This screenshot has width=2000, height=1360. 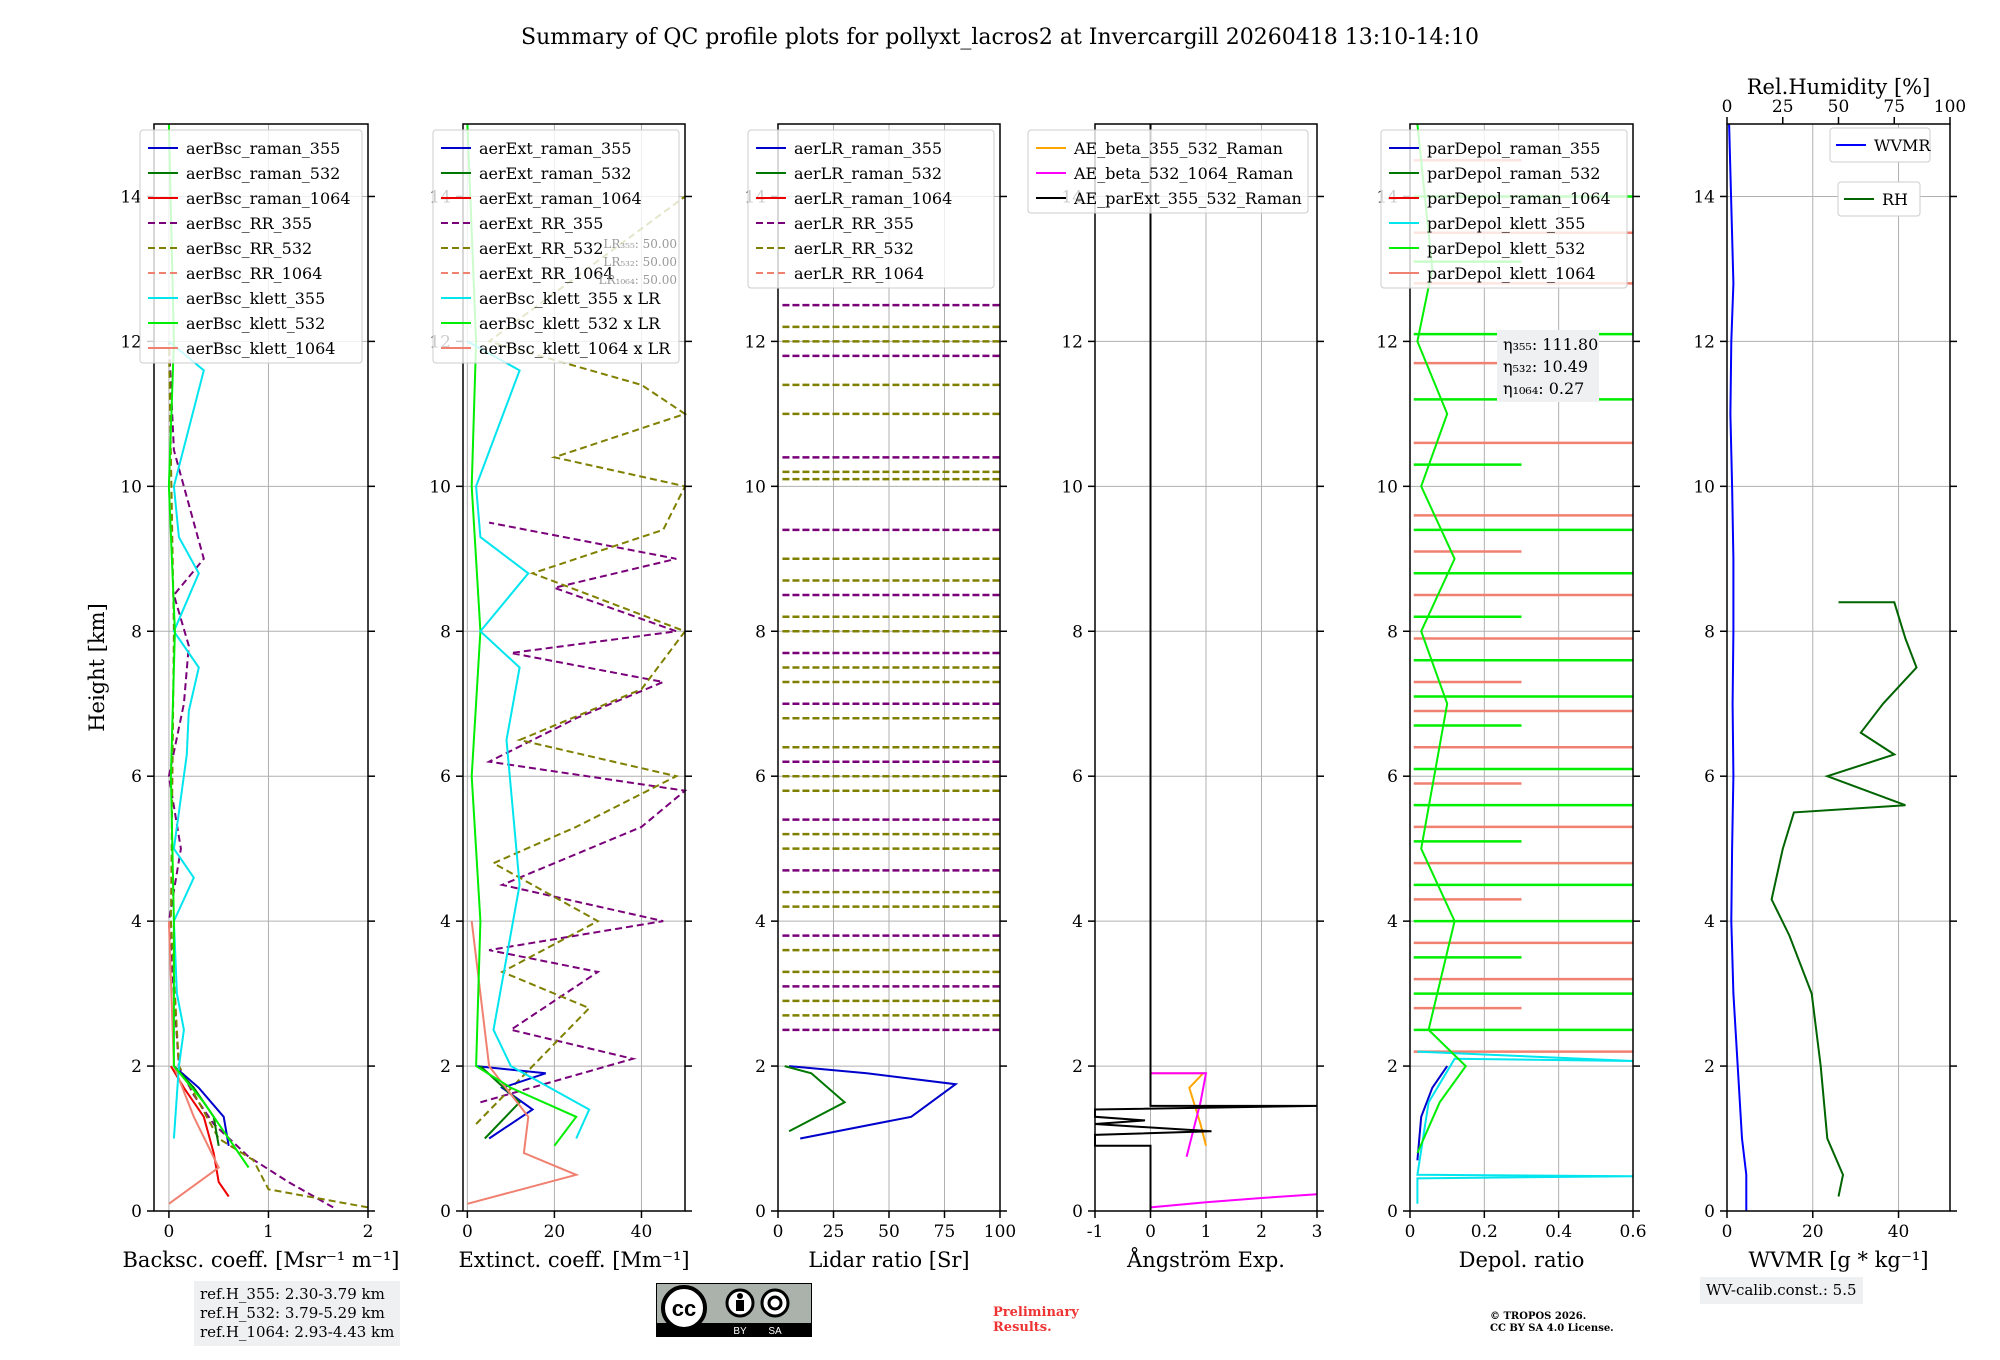 What do you see at coordinates (775, 1331) in the screenshot?
I see `sa-label: SA` at bounding box center [775, 1331].